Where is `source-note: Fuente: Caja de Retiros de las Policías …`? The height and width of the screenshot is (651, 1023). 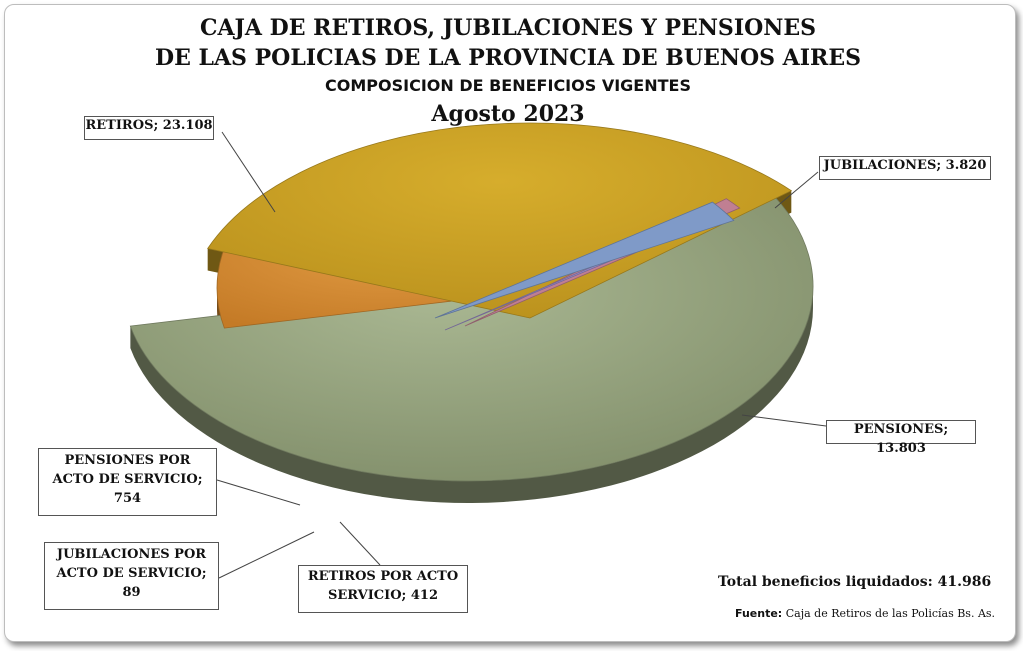
source-note: Fuente: Caja de Retiros de las Policías … is located at coordinates (865, 613).